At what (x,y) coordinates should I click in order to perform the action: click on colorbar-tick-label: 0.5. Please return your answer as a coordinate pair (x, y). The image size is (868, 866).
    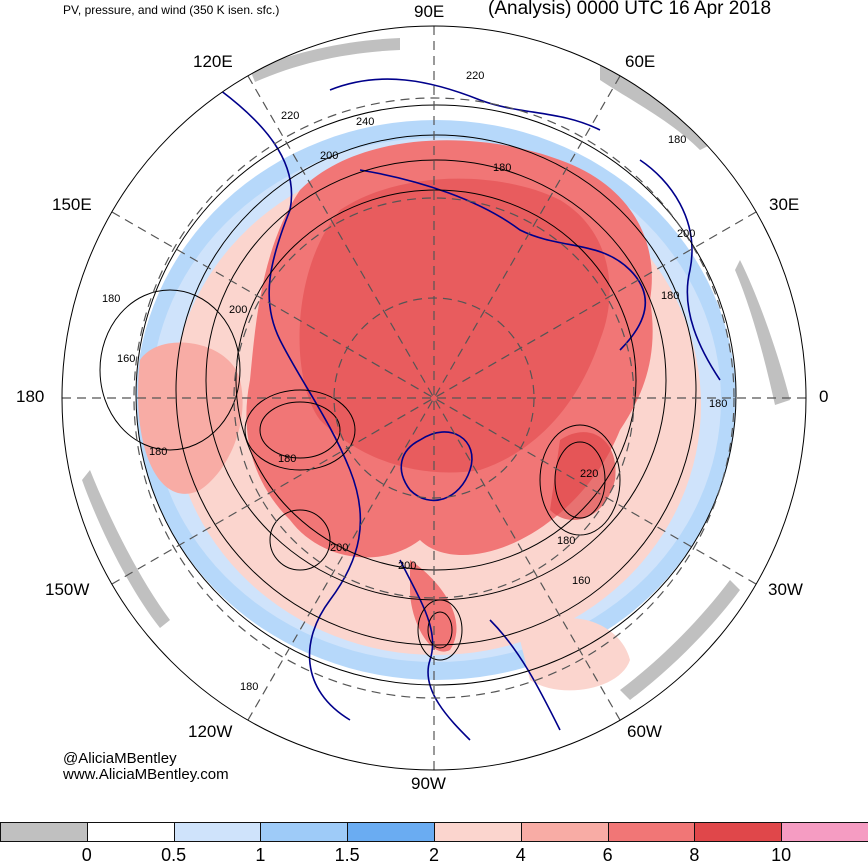
    Looking at the image, I should click on (174, 855).